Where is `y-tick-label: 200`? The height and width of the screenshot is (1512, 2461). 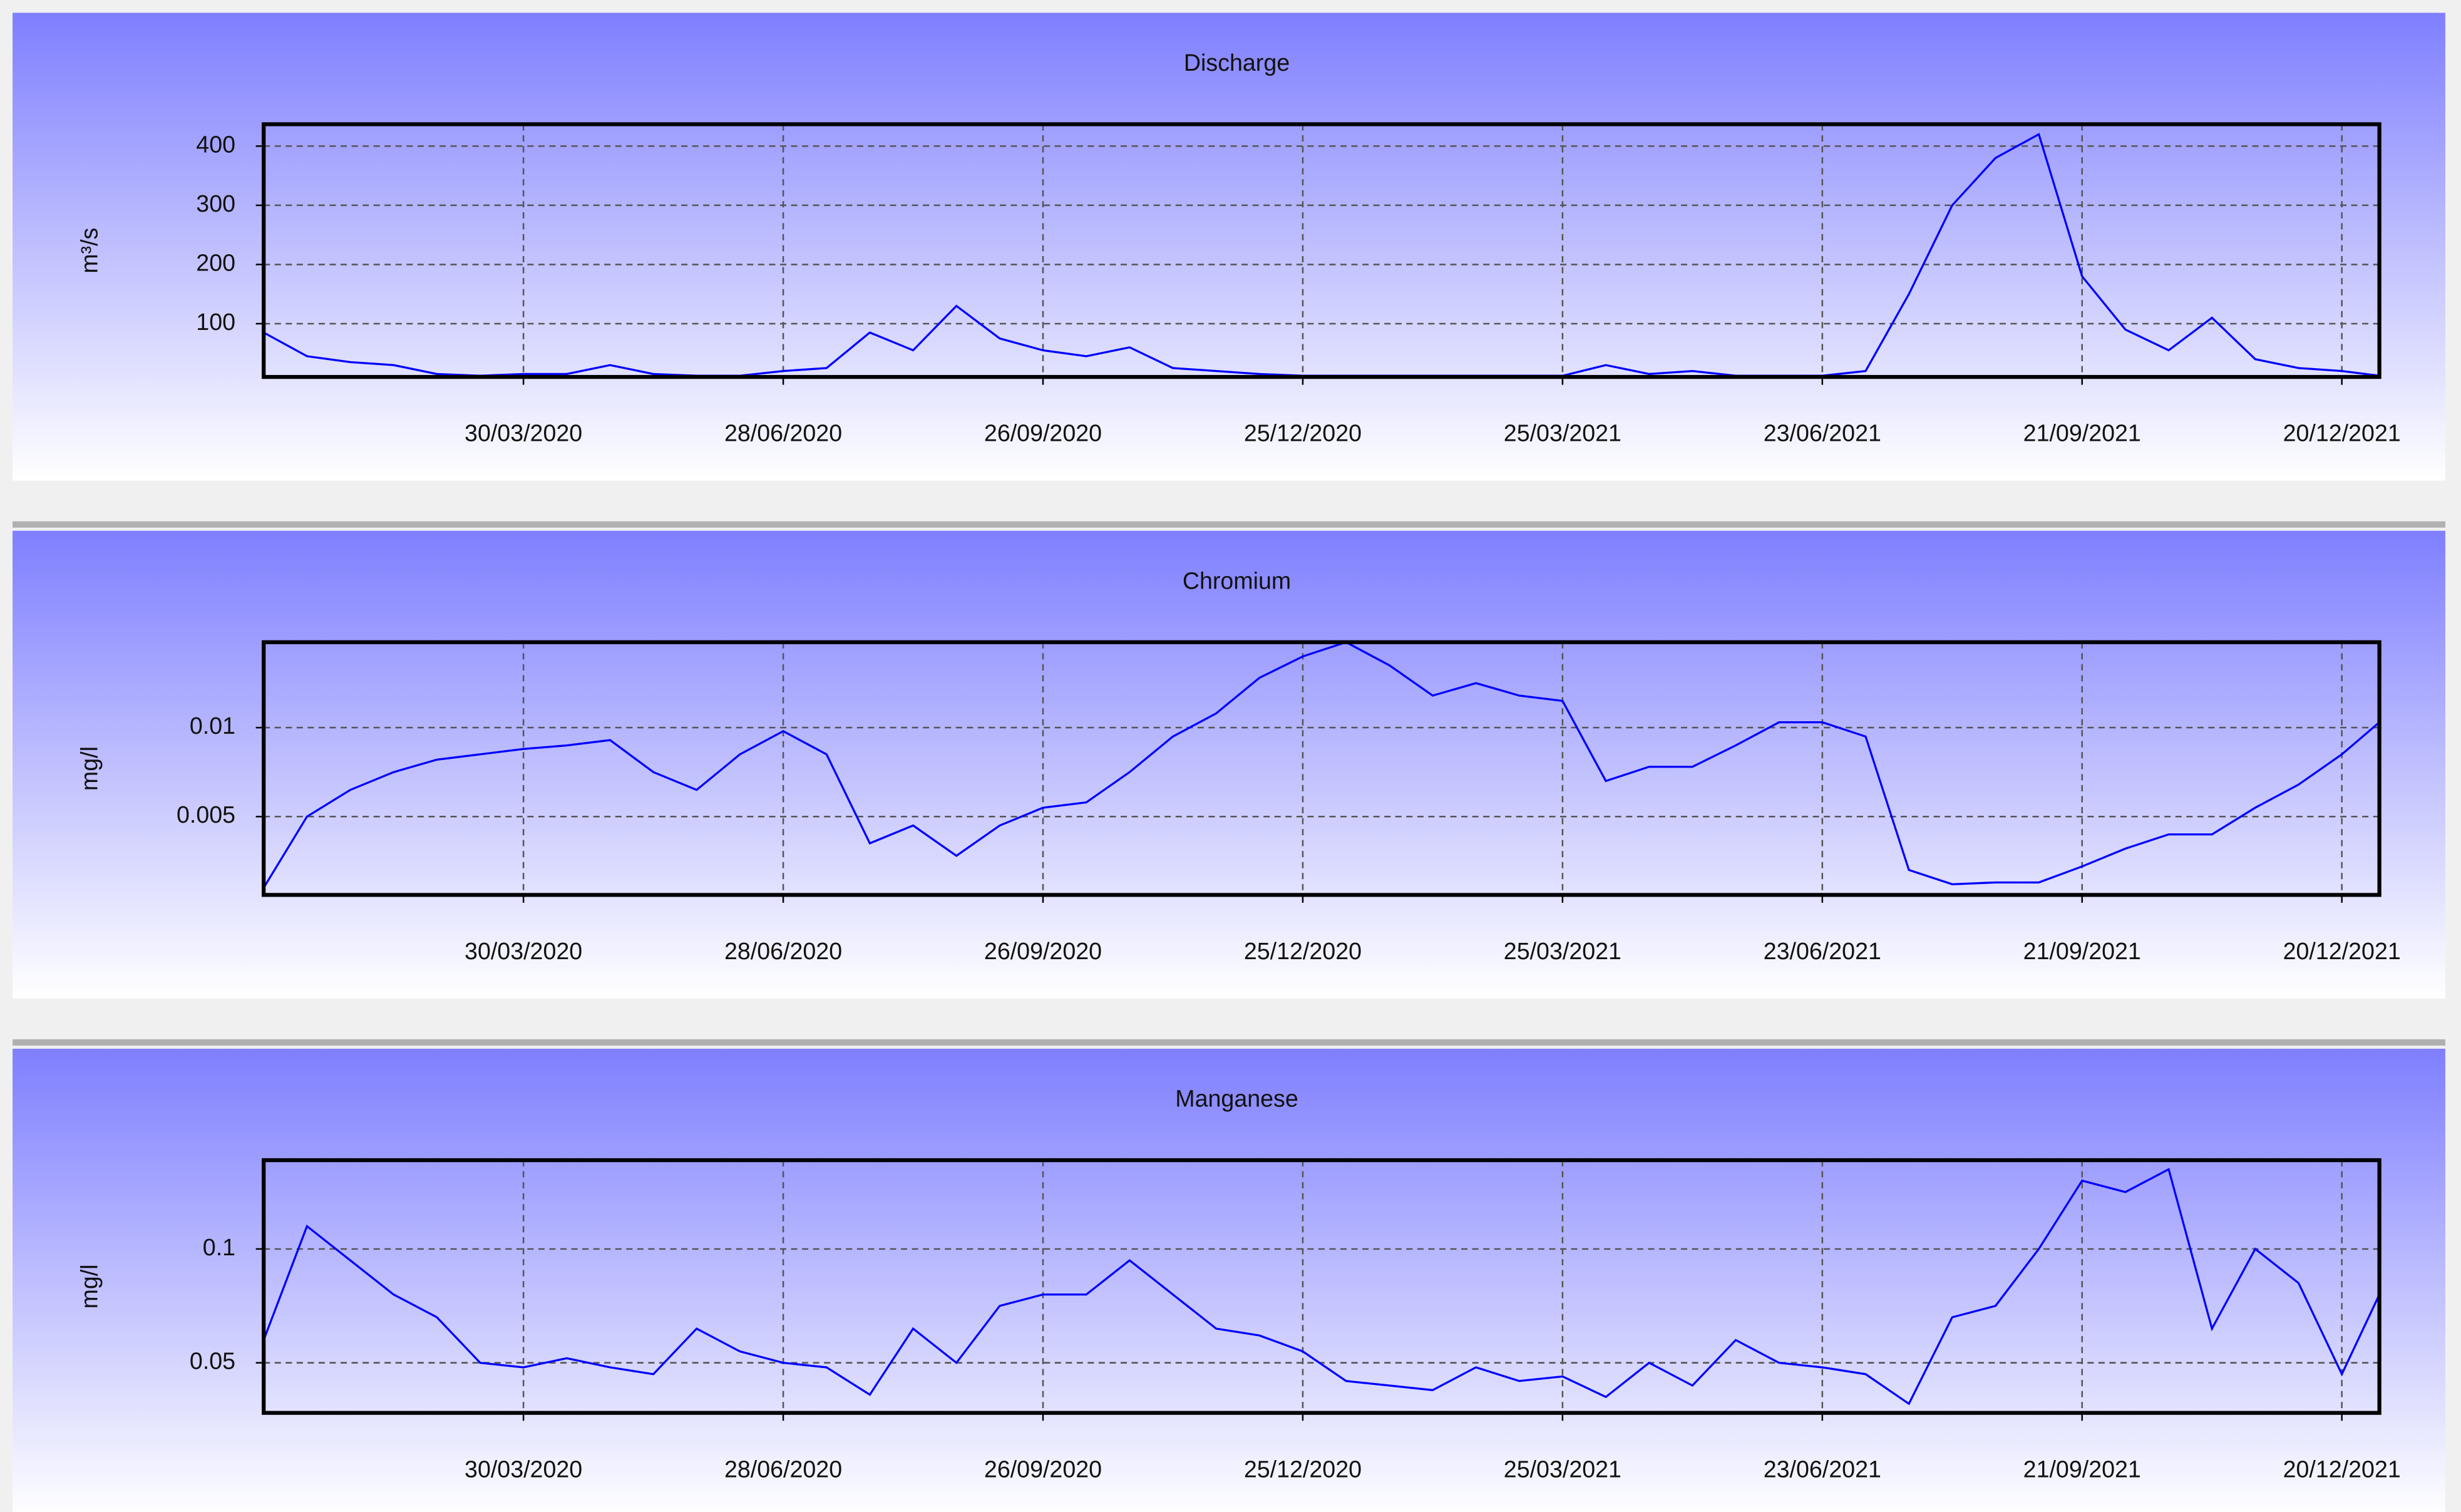
y-tick-label: 200 is located at coordinates (216, 262).